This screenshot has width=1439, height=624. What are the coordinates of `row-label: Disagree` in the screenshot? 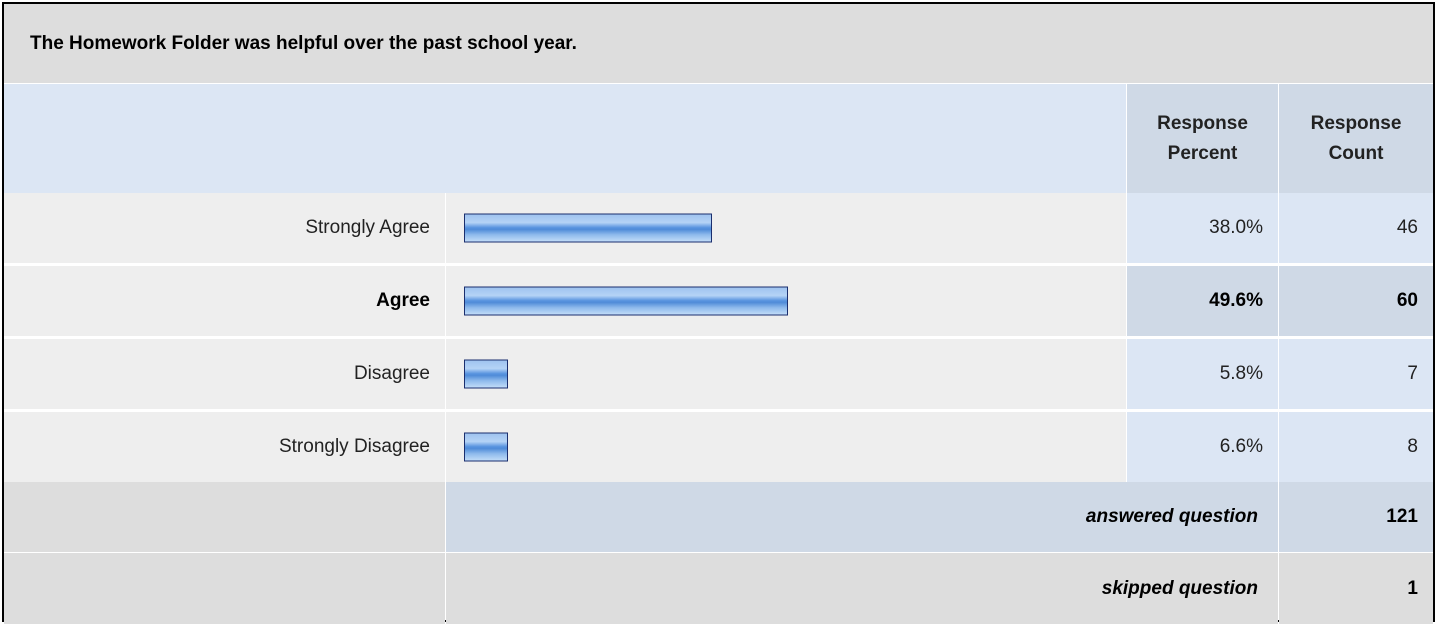 It's located at (224, 374).